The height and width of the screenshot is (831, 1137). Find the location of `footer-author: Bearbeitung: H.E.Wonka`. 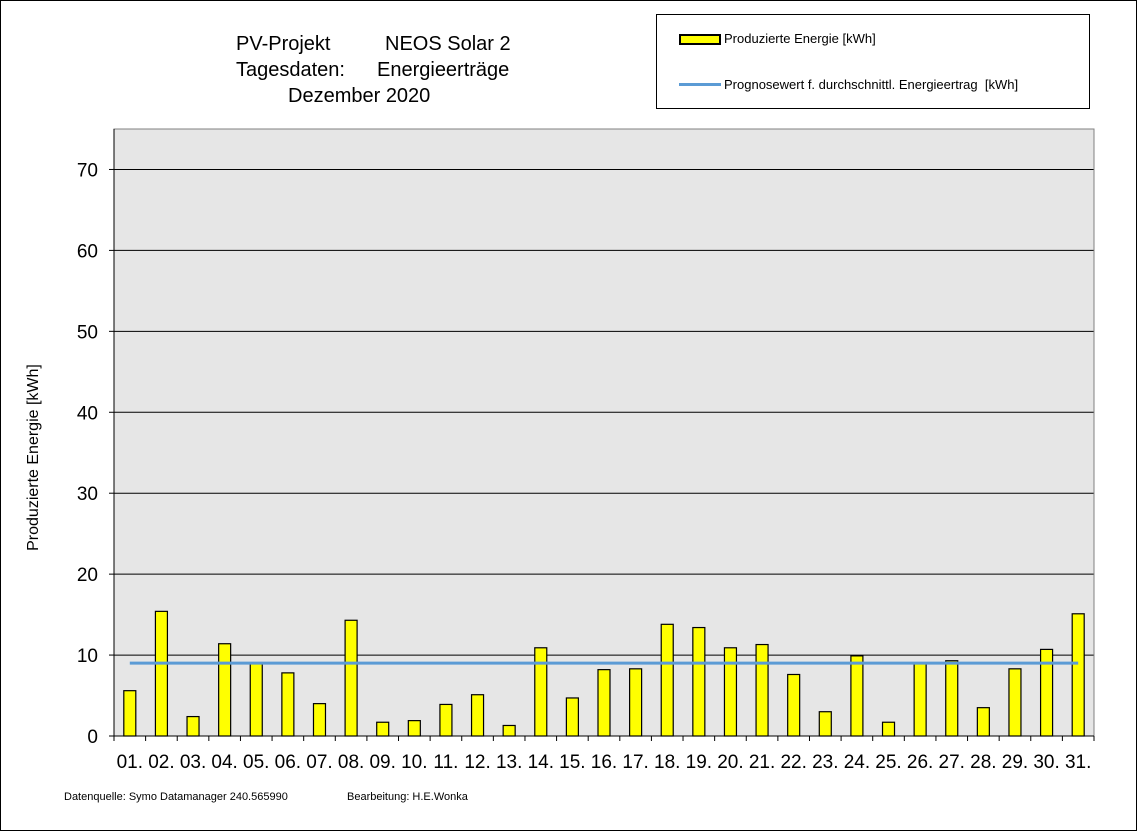

footer-author: Bearbeitung: H.E.Wonka is located at coordinates (407, 797).